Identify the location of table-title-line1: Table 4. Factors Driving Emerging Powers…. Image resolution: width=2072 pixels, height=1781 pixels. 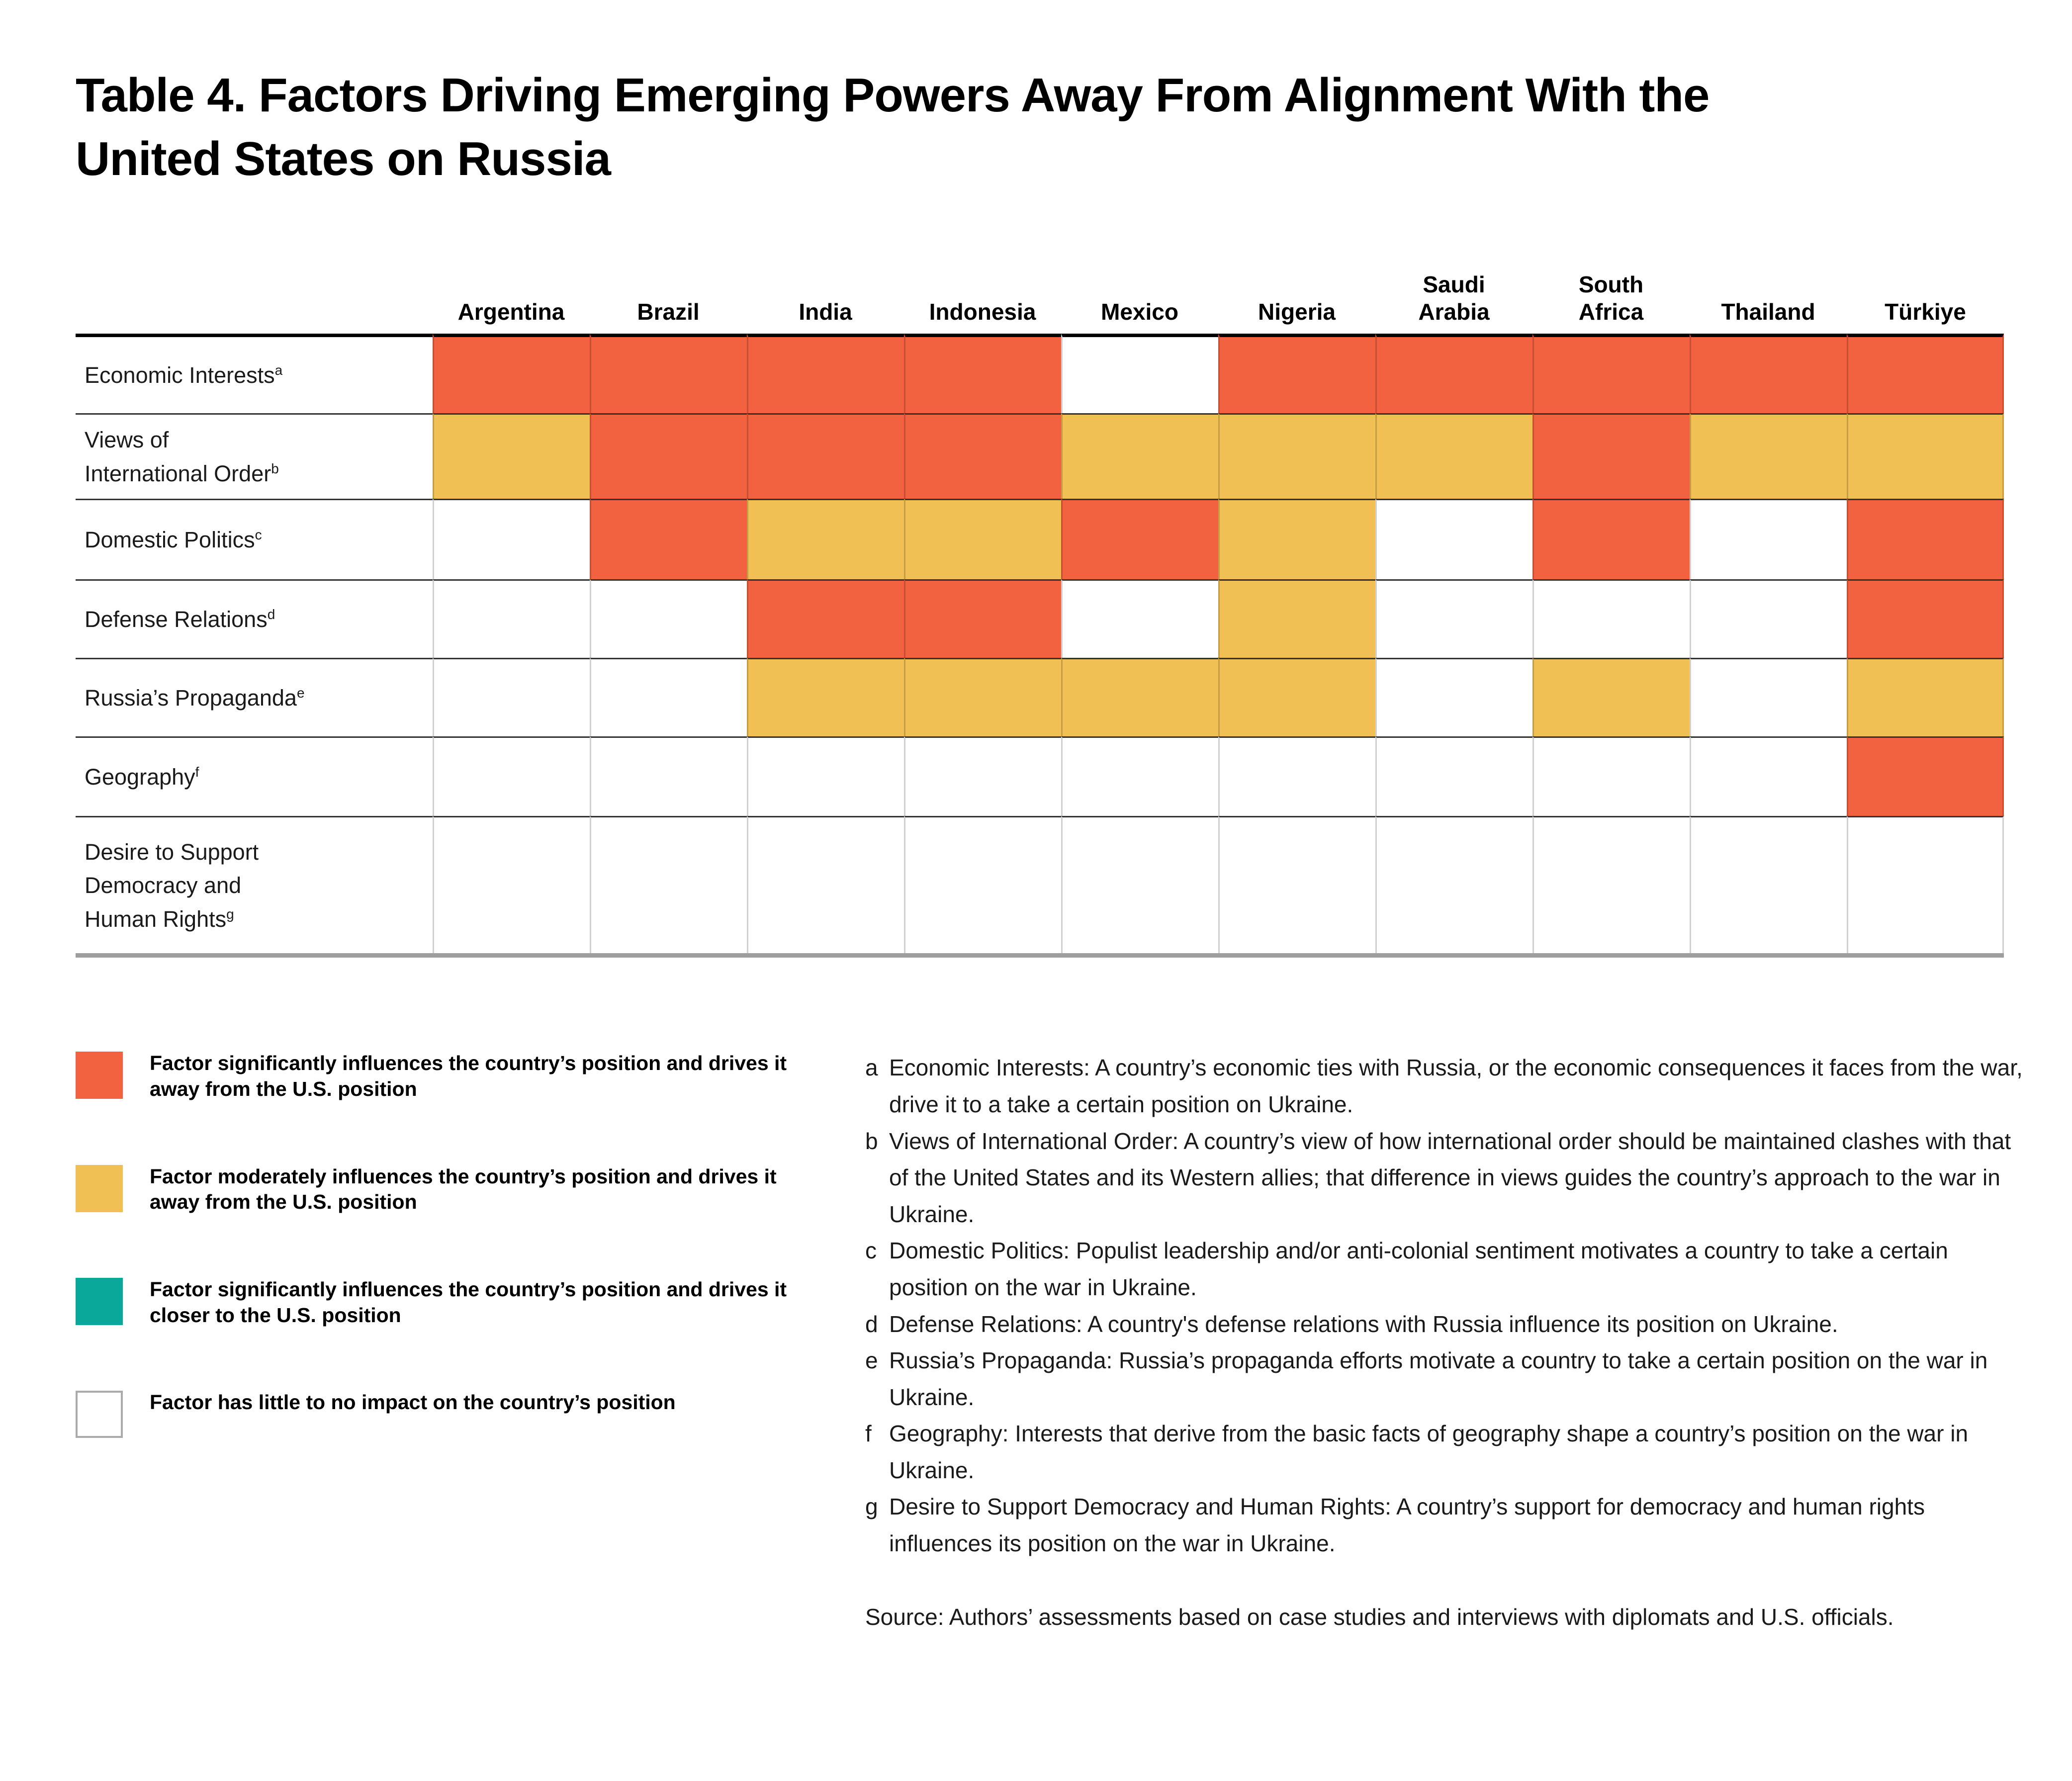
(893, 95).